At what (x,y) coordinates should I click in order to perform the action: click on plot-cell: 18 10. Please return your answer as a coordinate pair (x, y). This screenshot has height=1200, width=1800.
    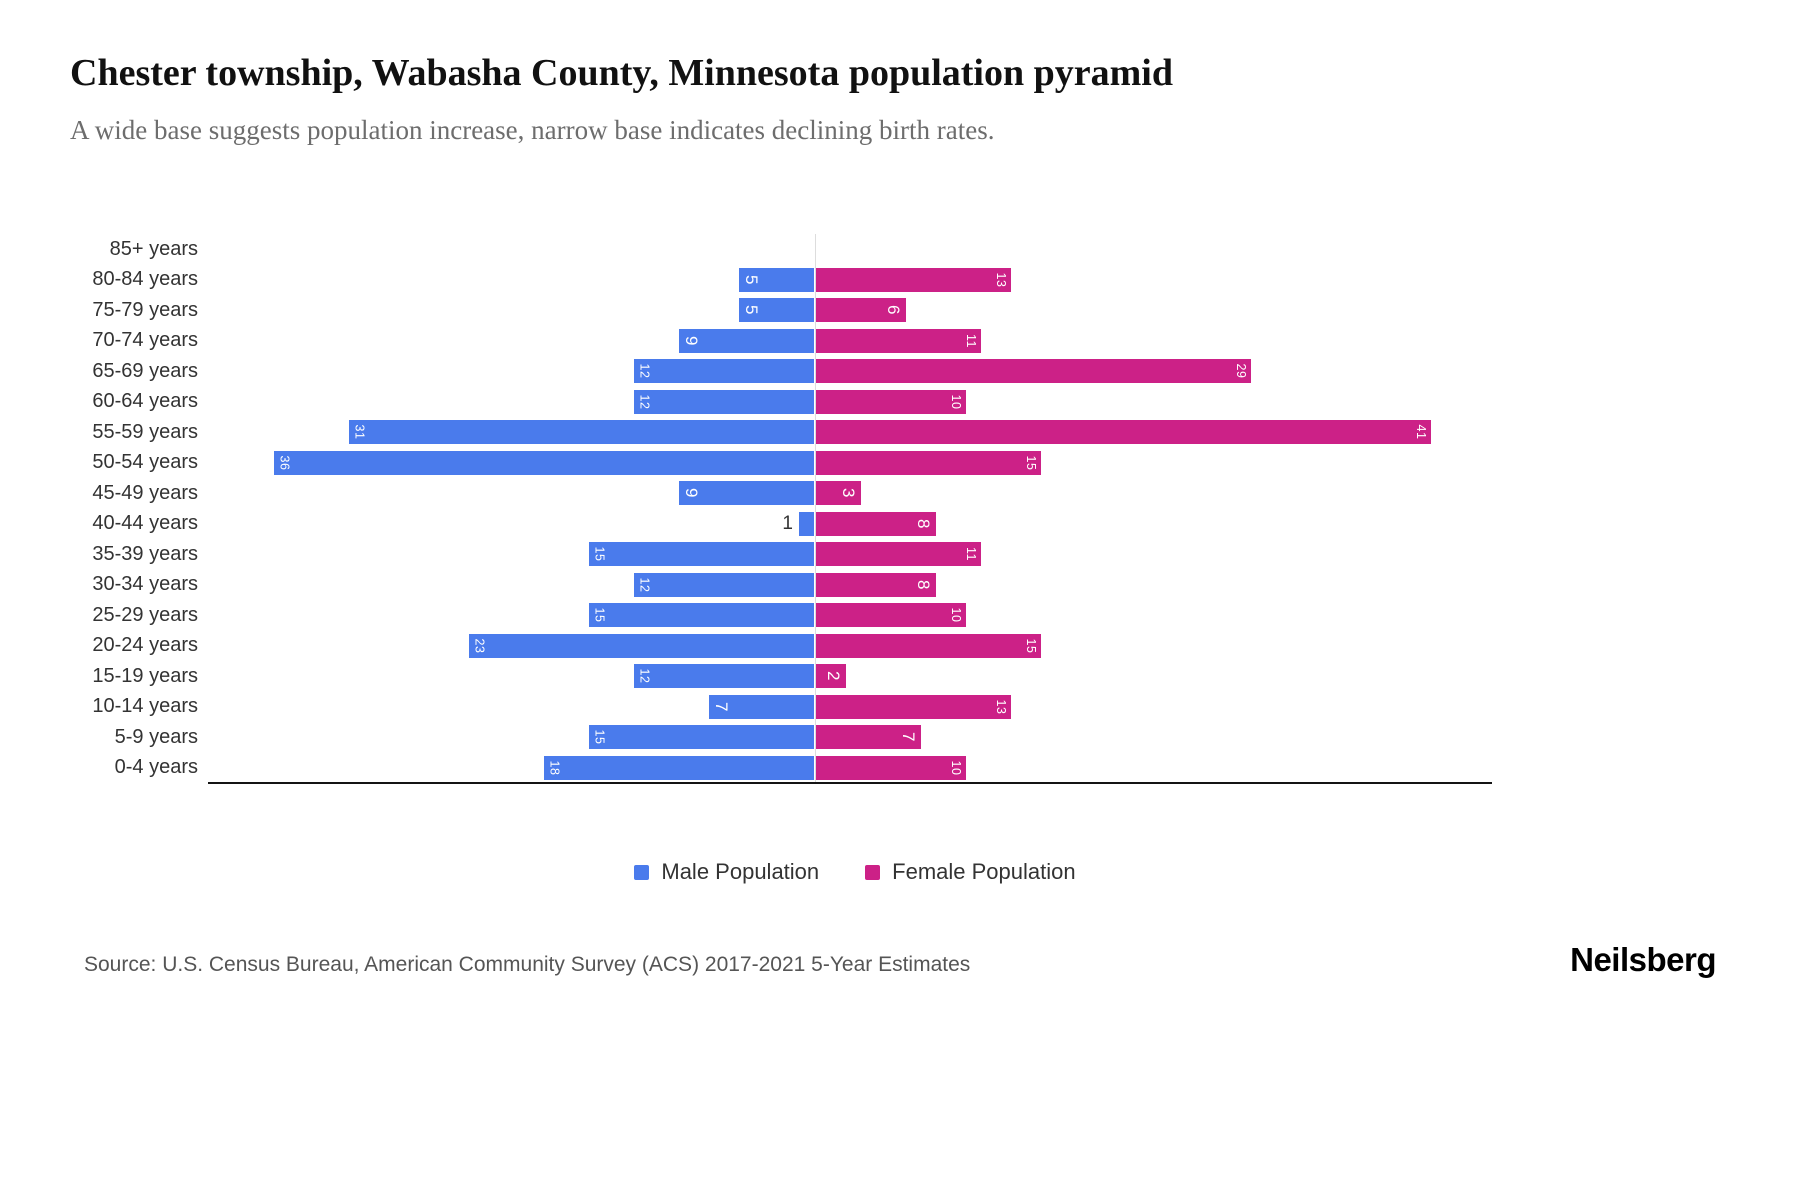
    Looking at the image, I should click on (850, 768).